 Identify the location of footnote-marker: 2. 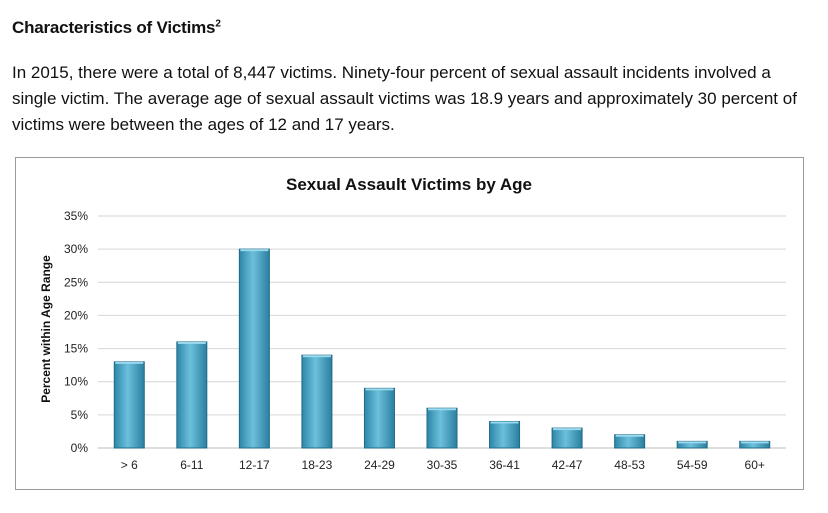
(218, 24).